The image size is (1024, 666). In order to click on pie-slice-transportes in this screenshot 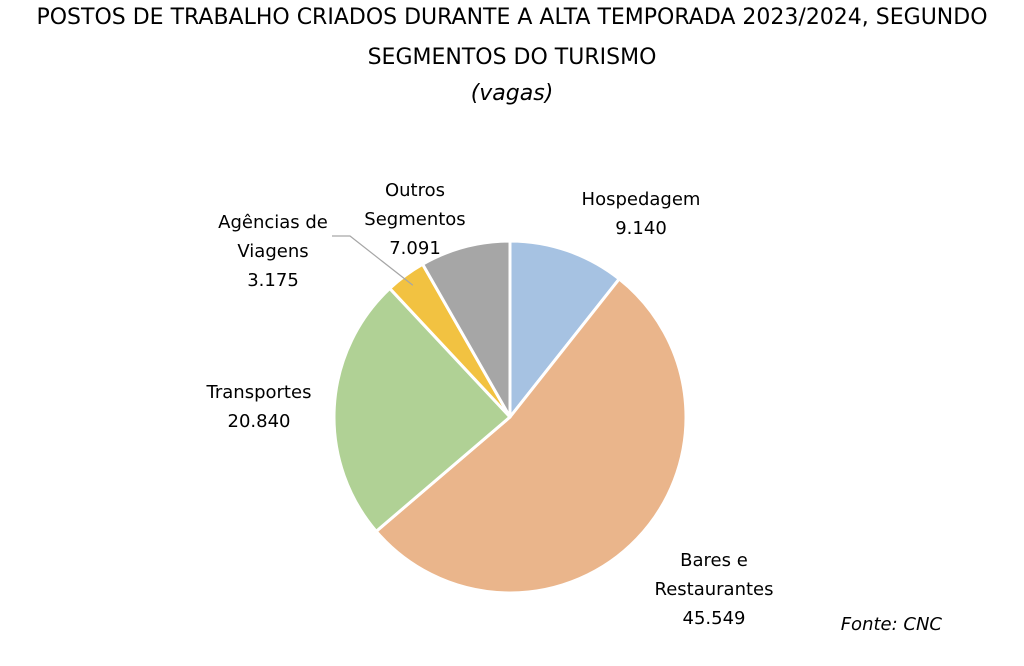, I will do `click(422, 409)`.